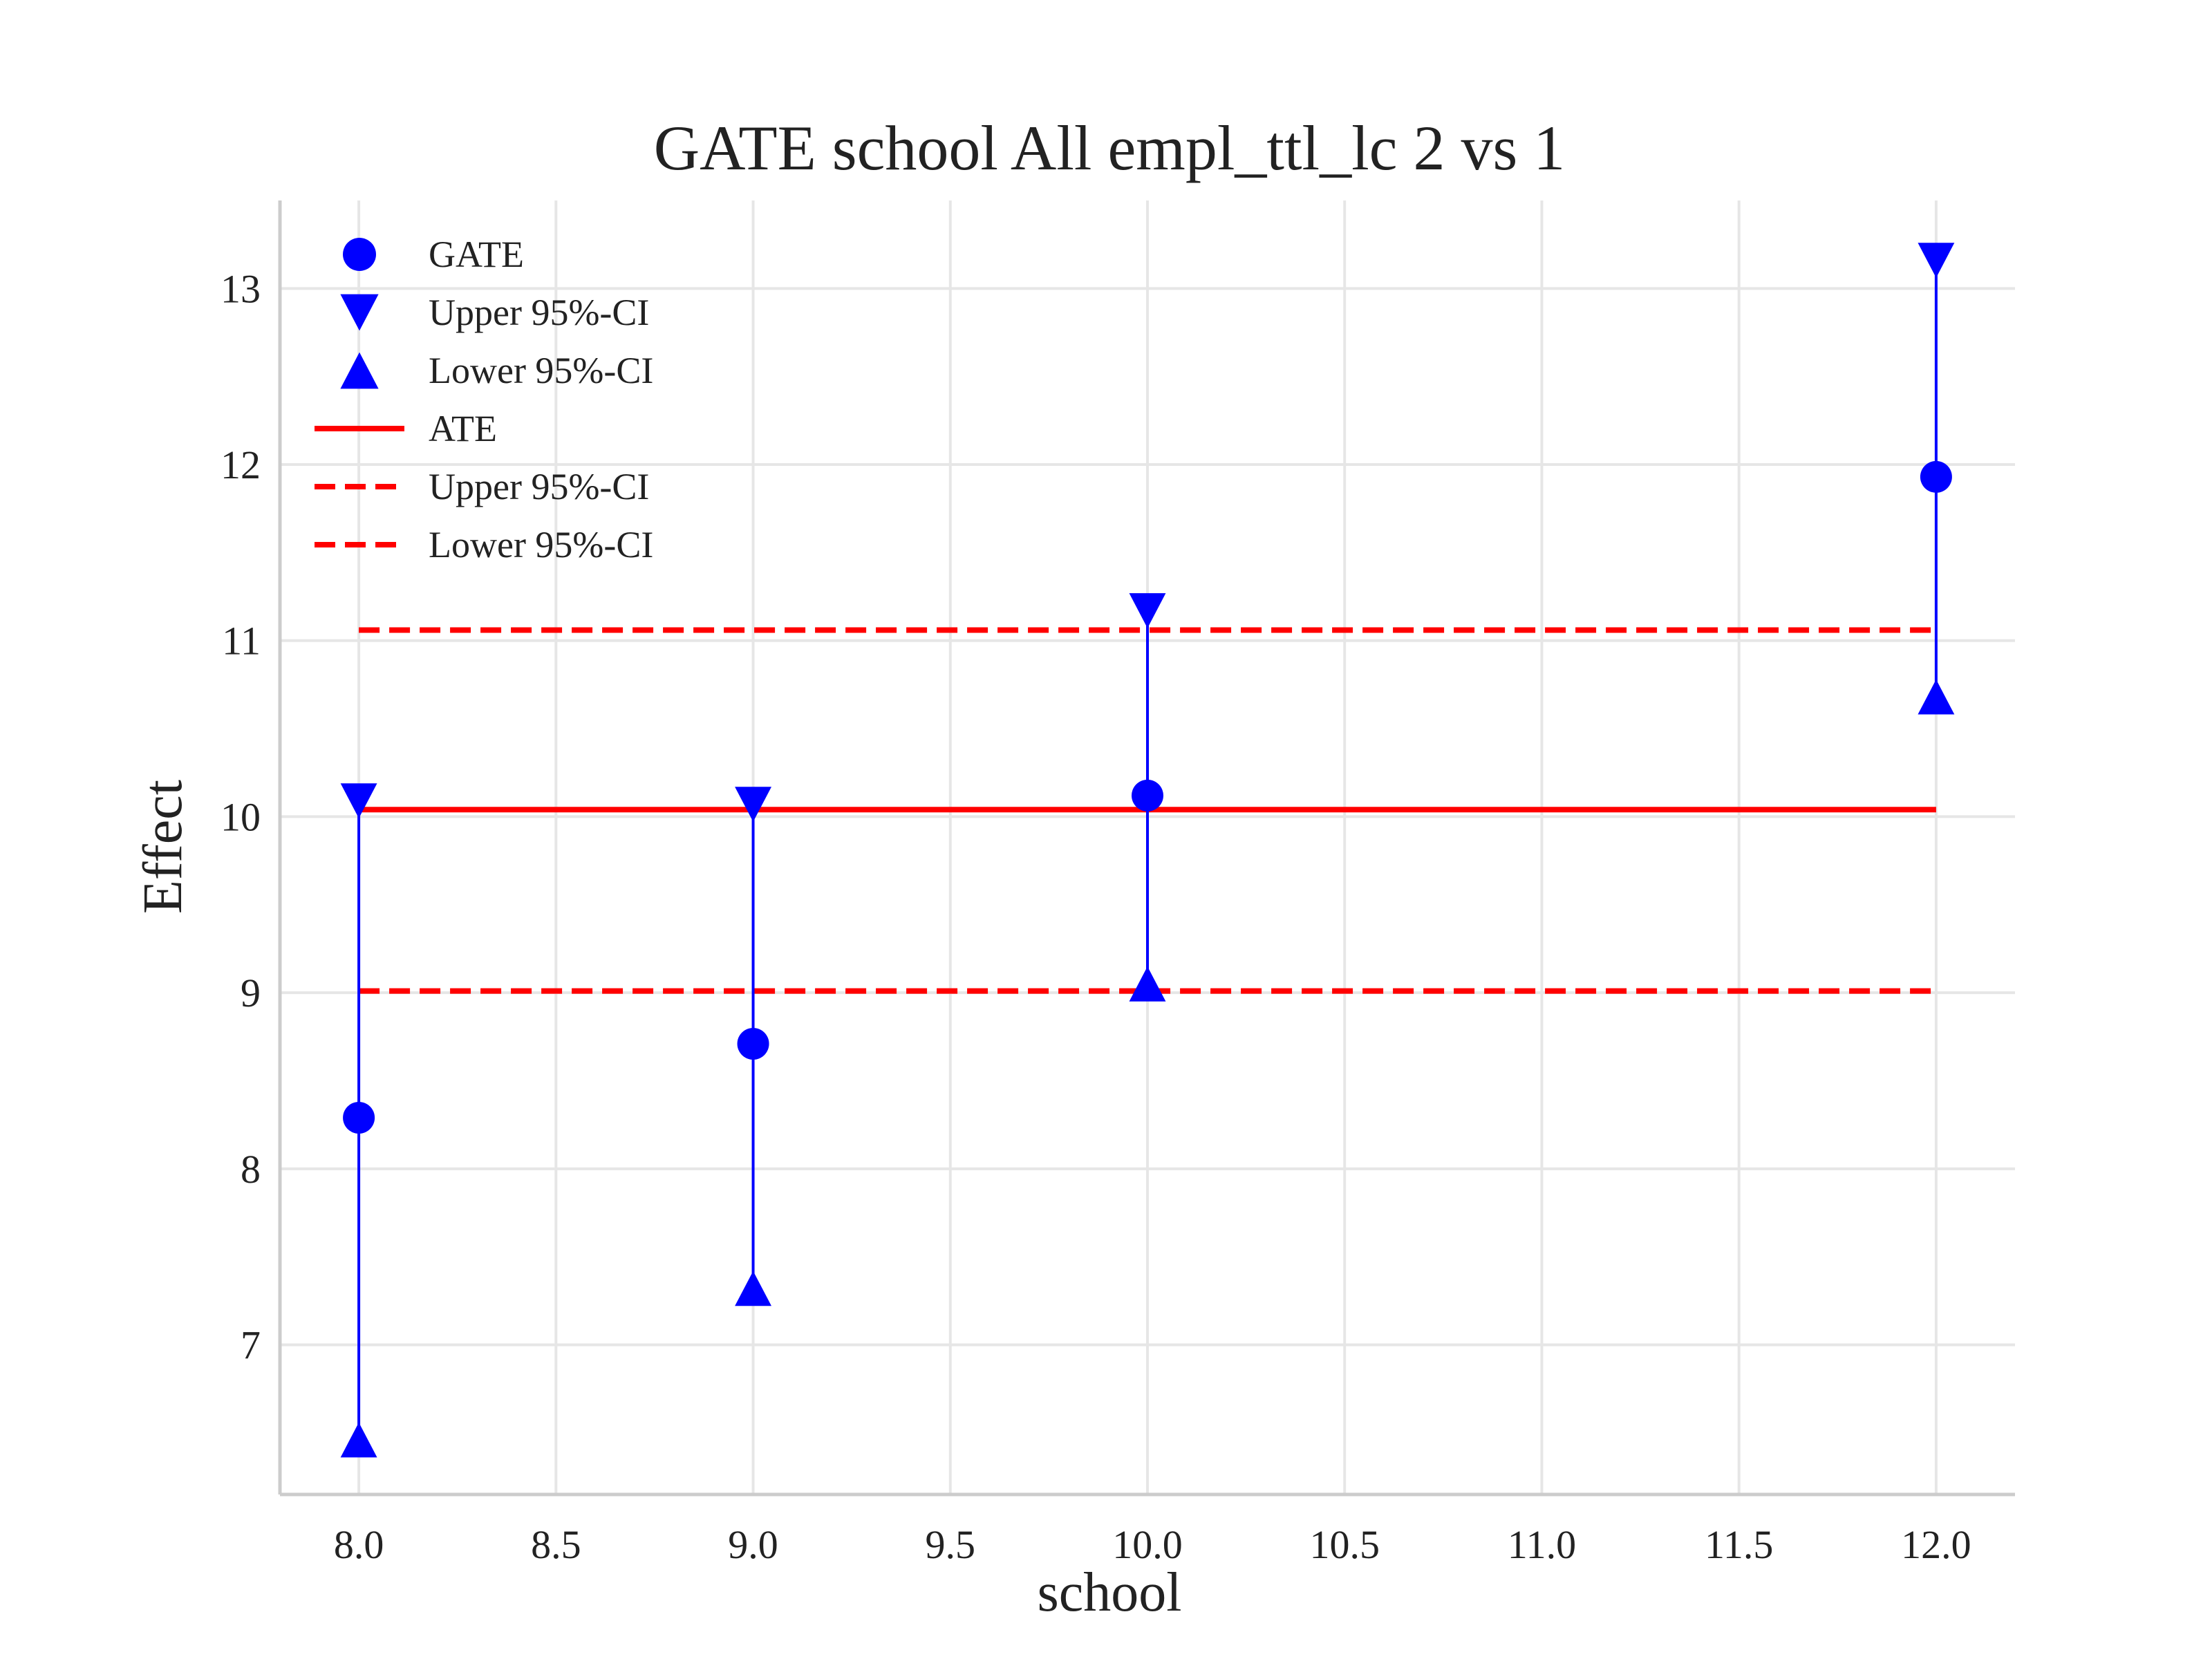  What do you see at coordinates (251, 1345) in the screenshot?
I see `y-tick-label: 7` at bounding box center [251, 1345].